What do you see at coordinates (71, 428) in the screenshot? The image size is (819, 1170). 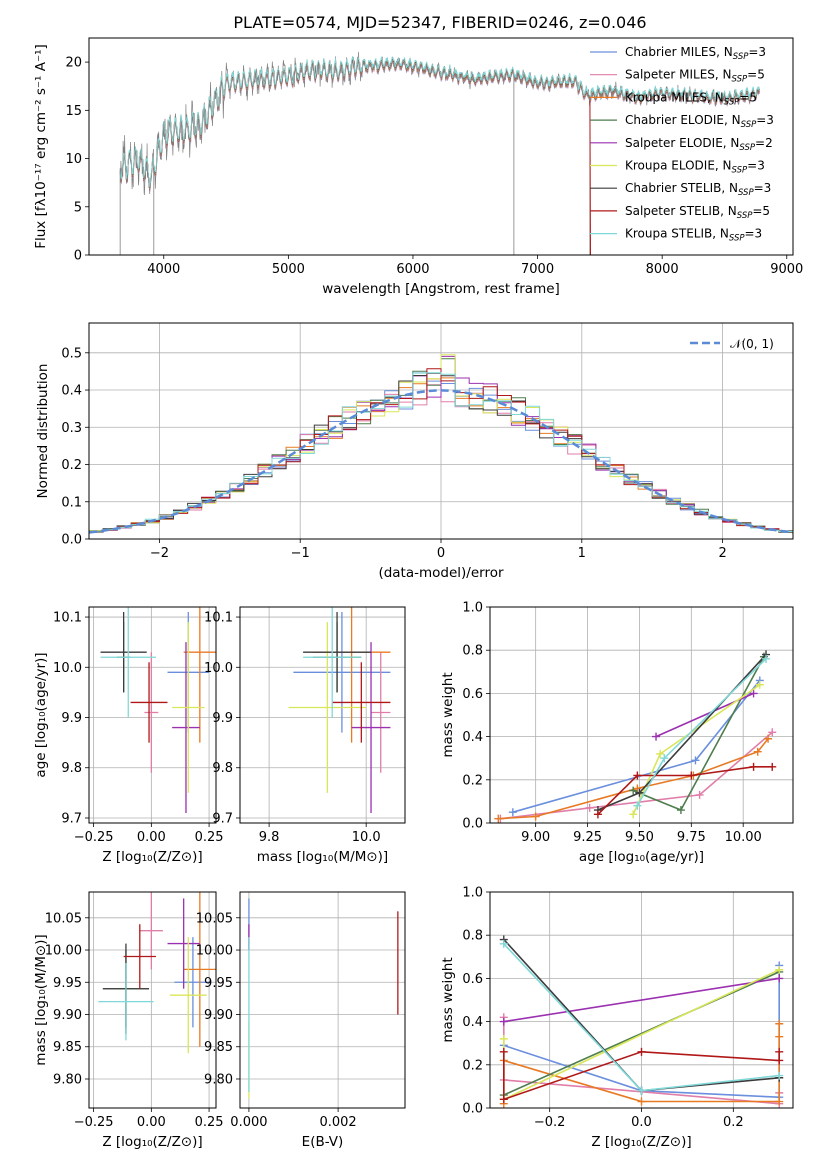 I see `y-tick-label: 0.3` at bounding box center [71, 428].